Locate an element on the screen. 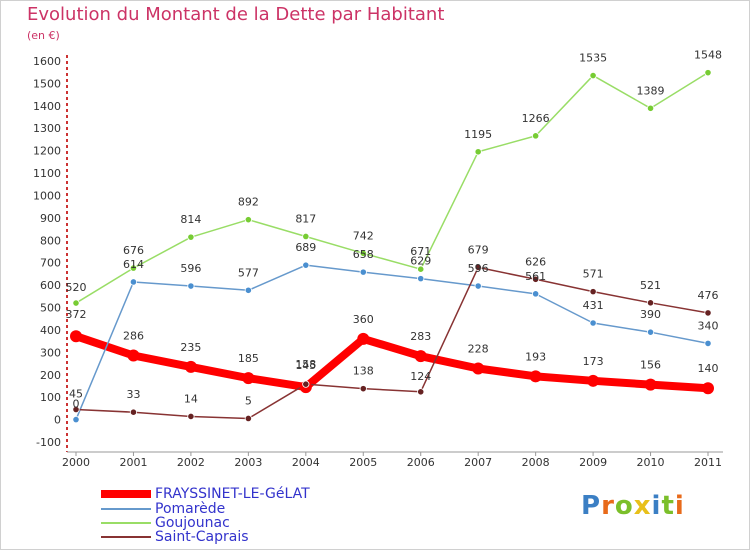 This screenshot has width=750, height=550. legend-label: Saint-Caprais is located at coordinates (202, 537).